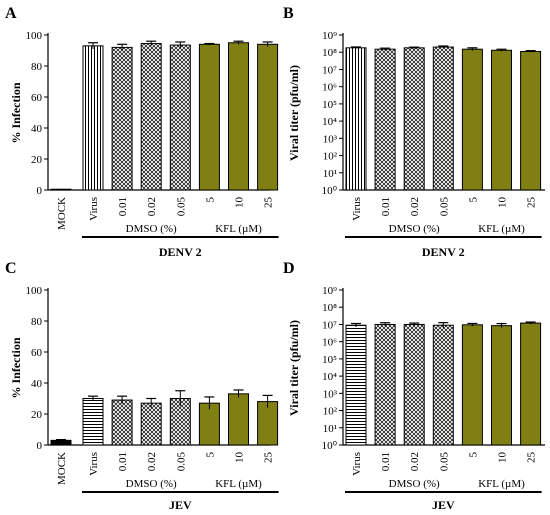 This screenshot has width=550, height=515. Describe the element at coordinates (11, 13) in the screenshot. I see `panel-letter: A` at that location.